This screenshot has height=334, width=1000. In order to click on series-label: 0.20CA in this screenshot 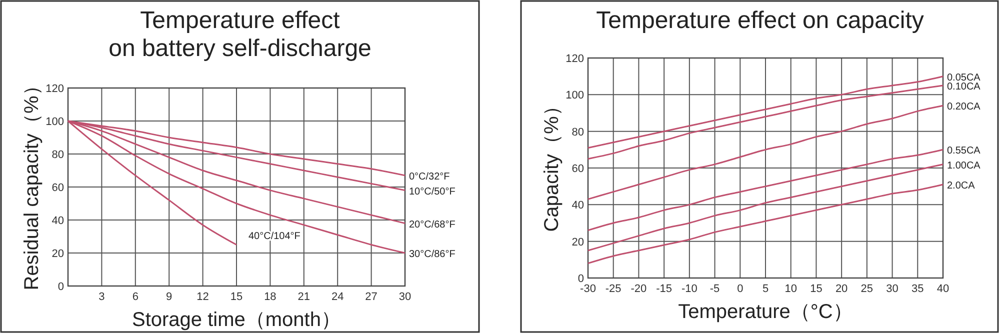, I will do `click(964, 107)`.